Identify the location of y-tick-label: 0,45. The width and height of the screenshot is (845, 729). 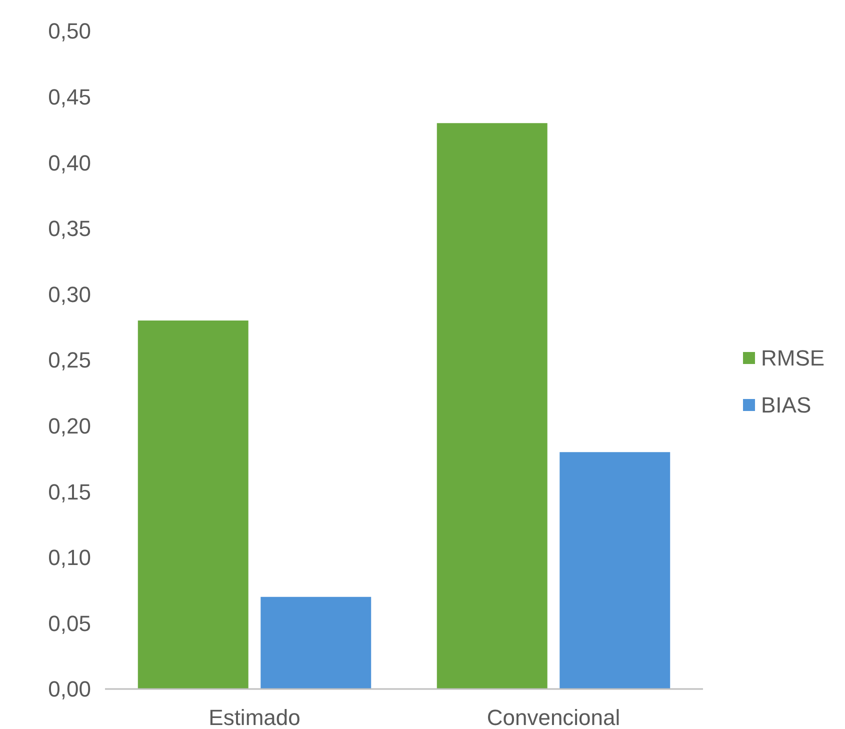
(69, 97).